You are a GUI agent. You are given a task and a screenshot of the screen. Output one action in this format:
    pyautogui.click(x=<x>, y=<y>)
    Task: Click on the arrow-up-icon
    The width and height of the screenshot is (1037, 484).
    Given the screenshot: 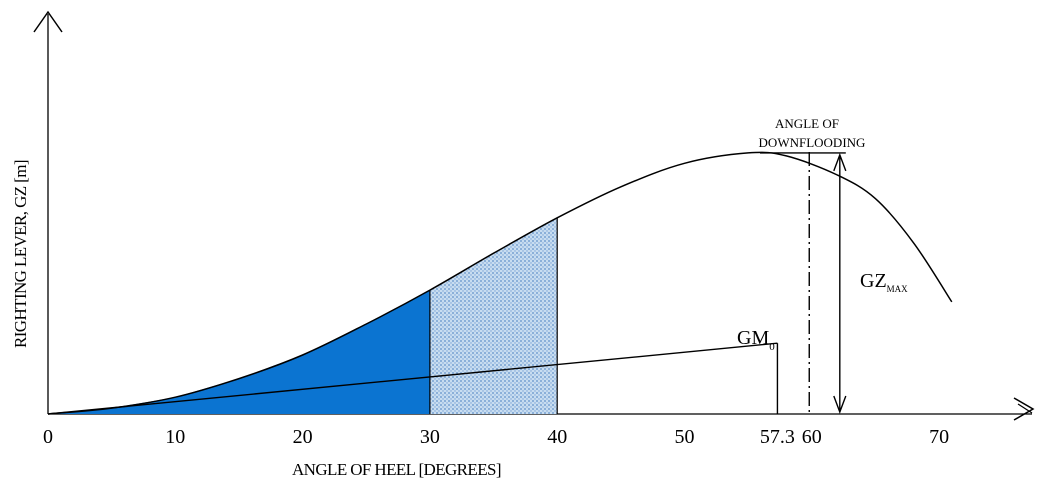 What is the action you would take?
    pyautogui.click(x=840, y=162)
    